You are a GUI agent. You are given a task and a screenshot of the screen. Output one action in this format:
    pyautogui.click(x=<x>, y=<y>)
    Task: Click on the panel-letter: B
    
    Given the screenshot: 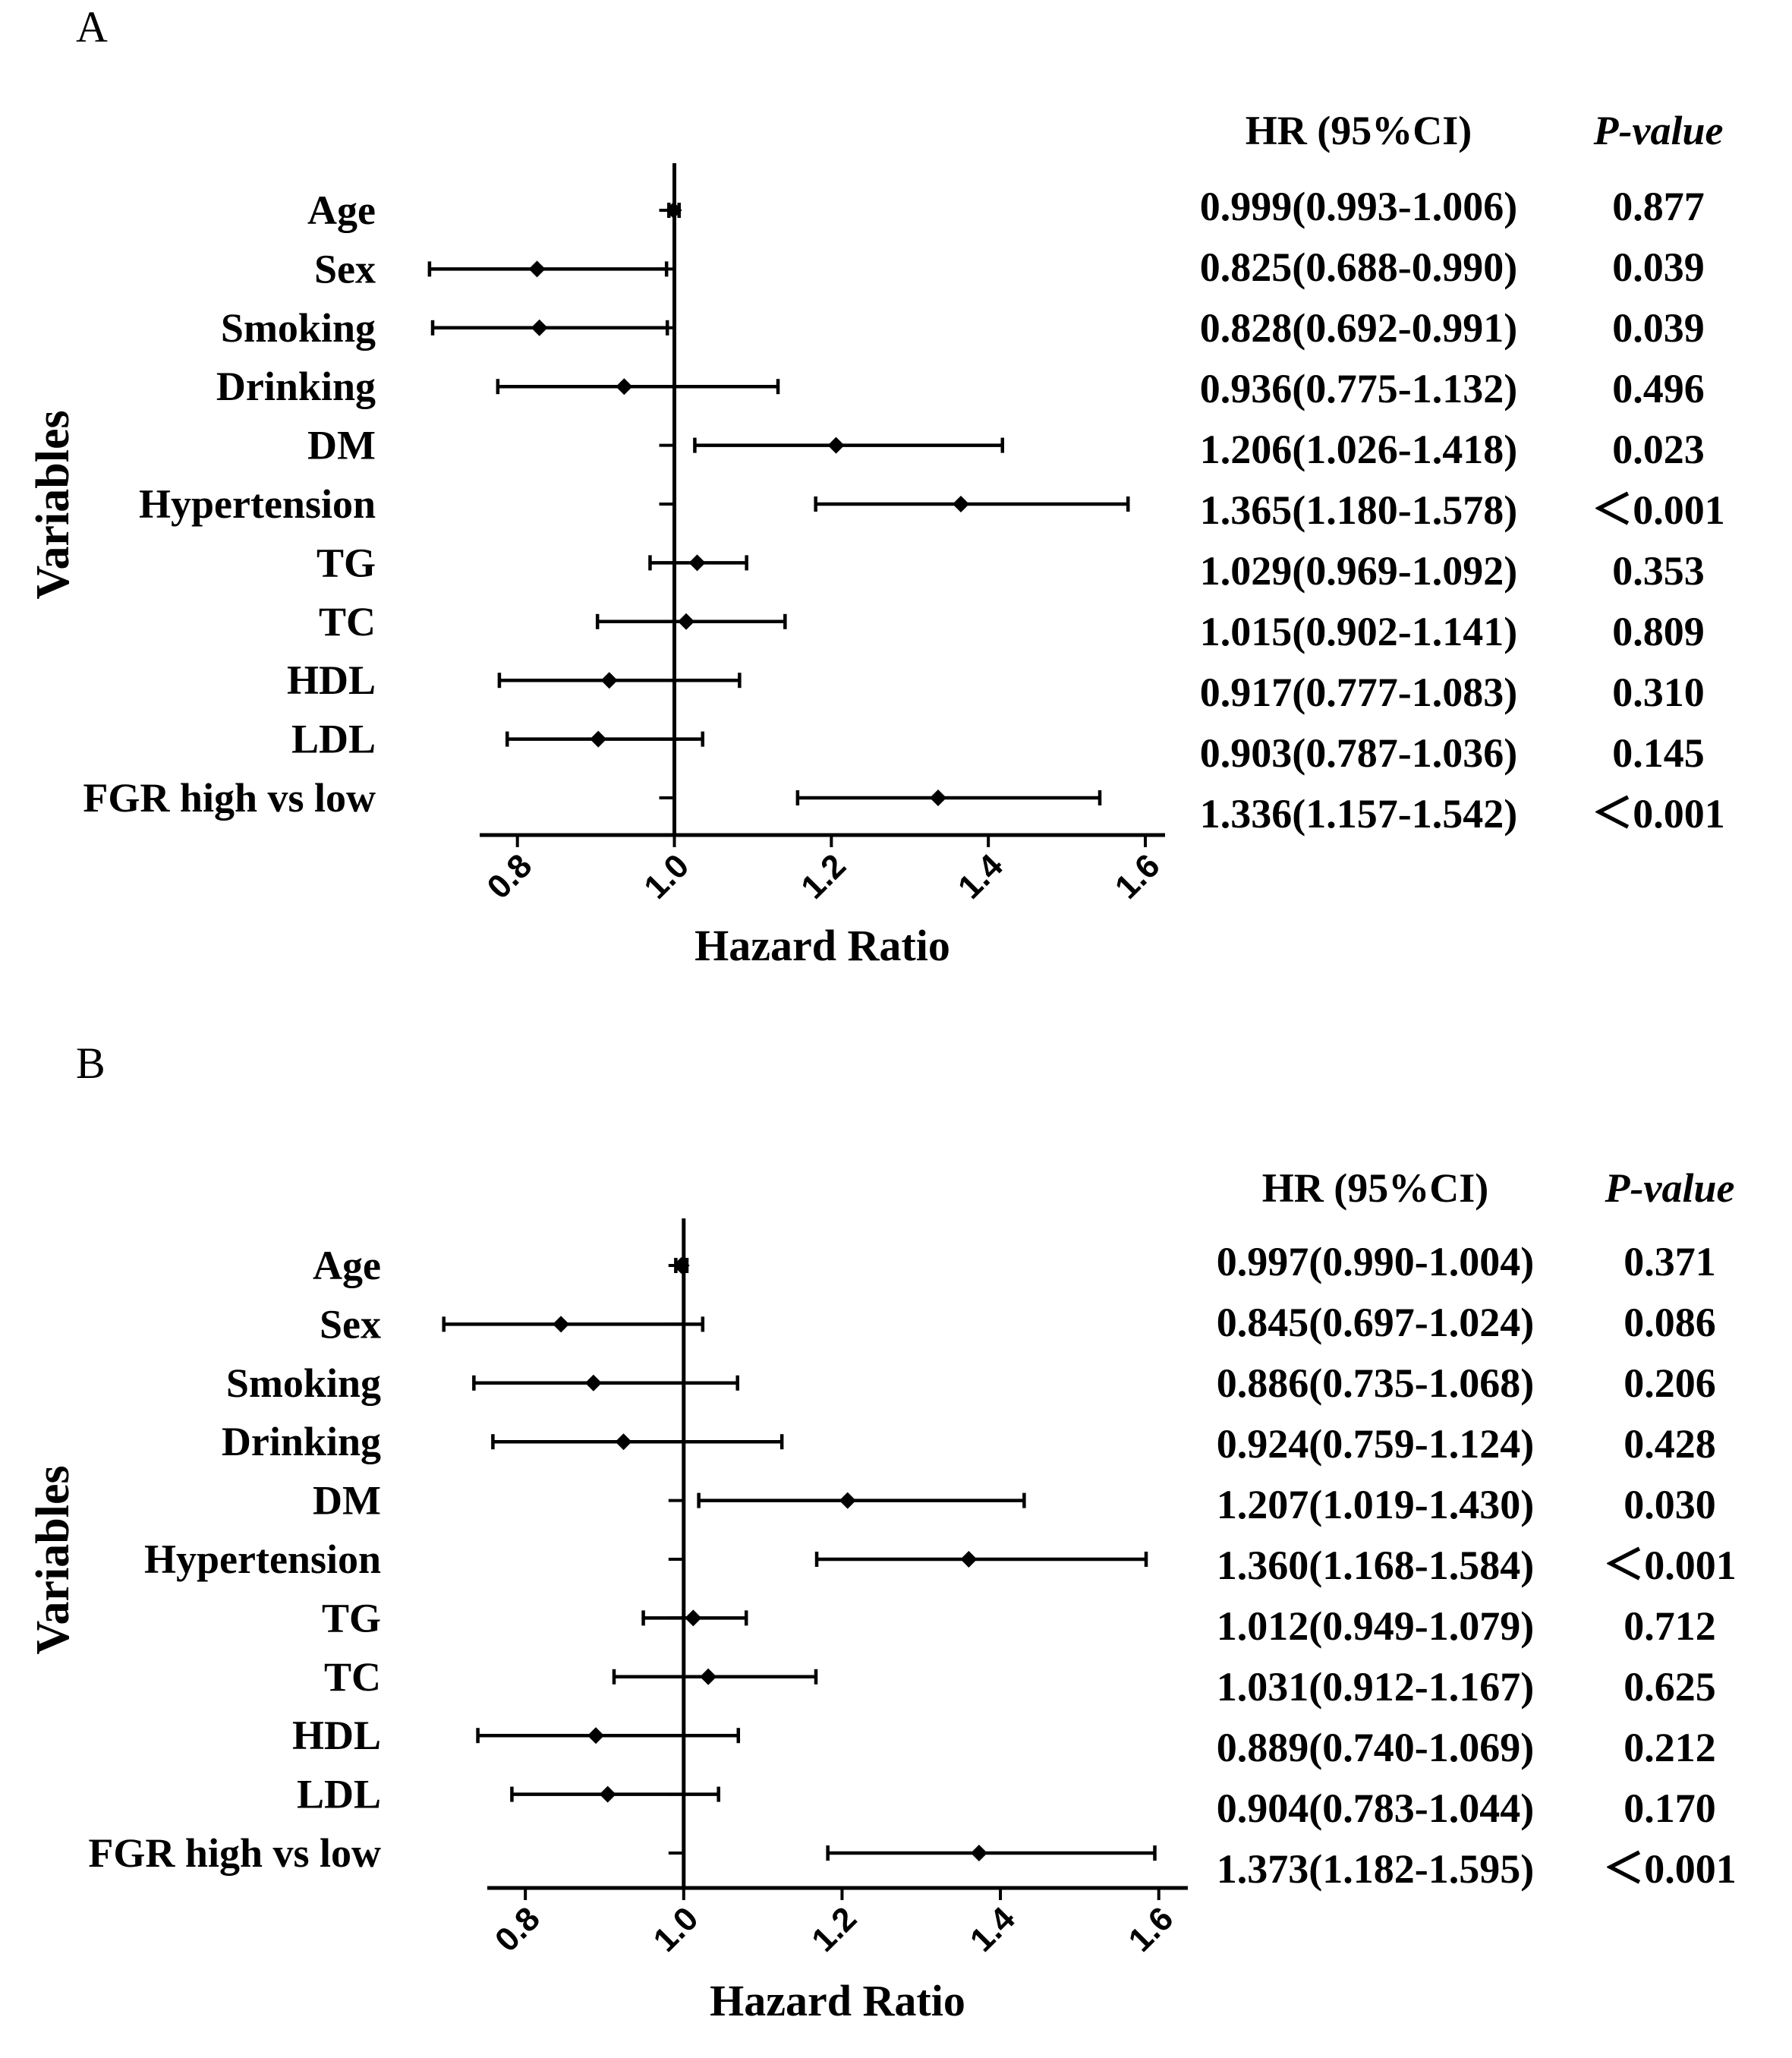 What is the action you would take?
    pyautogui.click(x=91, y=1063)
    